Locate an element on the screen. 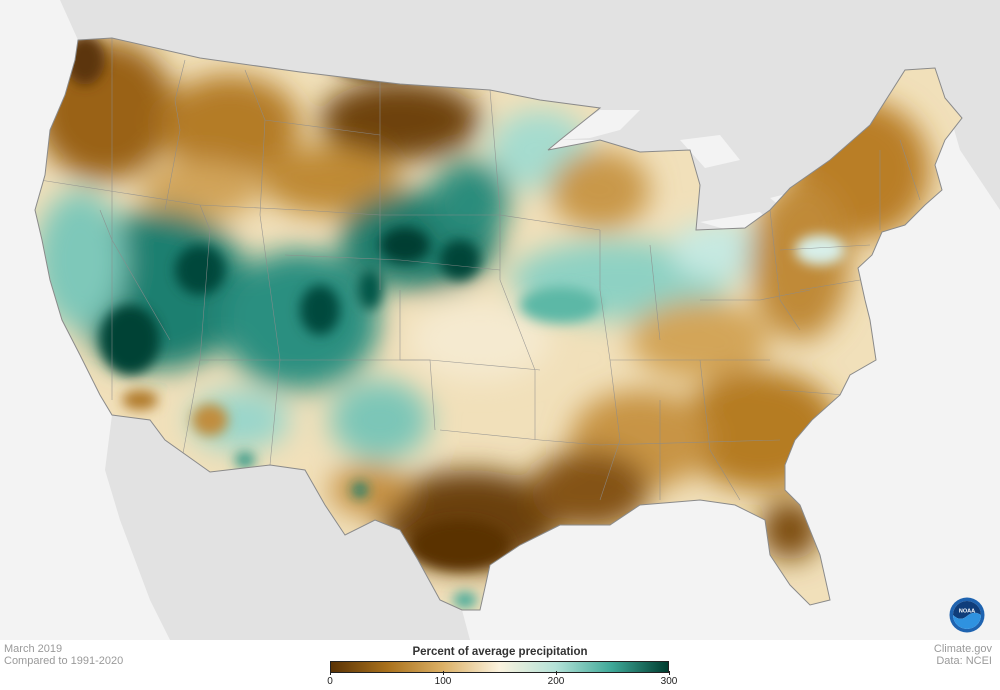 The width and height of the screenshot is (1000, 690). noaa-logo-text: NOAA is located at coordinates (967, 612).